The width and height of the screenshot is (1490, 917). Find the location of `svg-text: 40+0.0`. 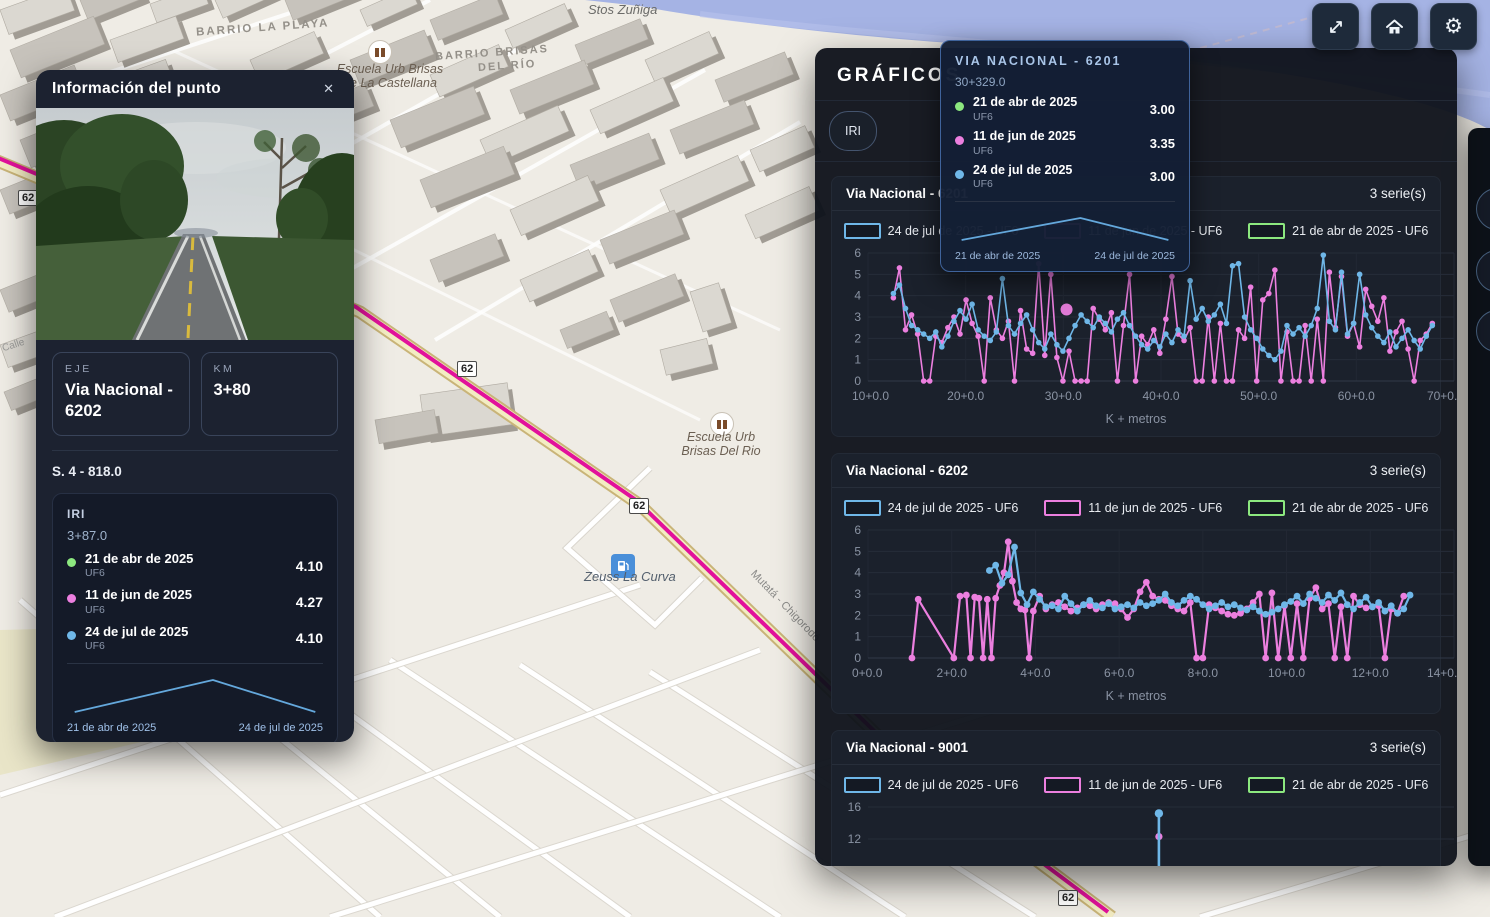

svg-text: 40+0.0 is located at coordinates (1160, 396).